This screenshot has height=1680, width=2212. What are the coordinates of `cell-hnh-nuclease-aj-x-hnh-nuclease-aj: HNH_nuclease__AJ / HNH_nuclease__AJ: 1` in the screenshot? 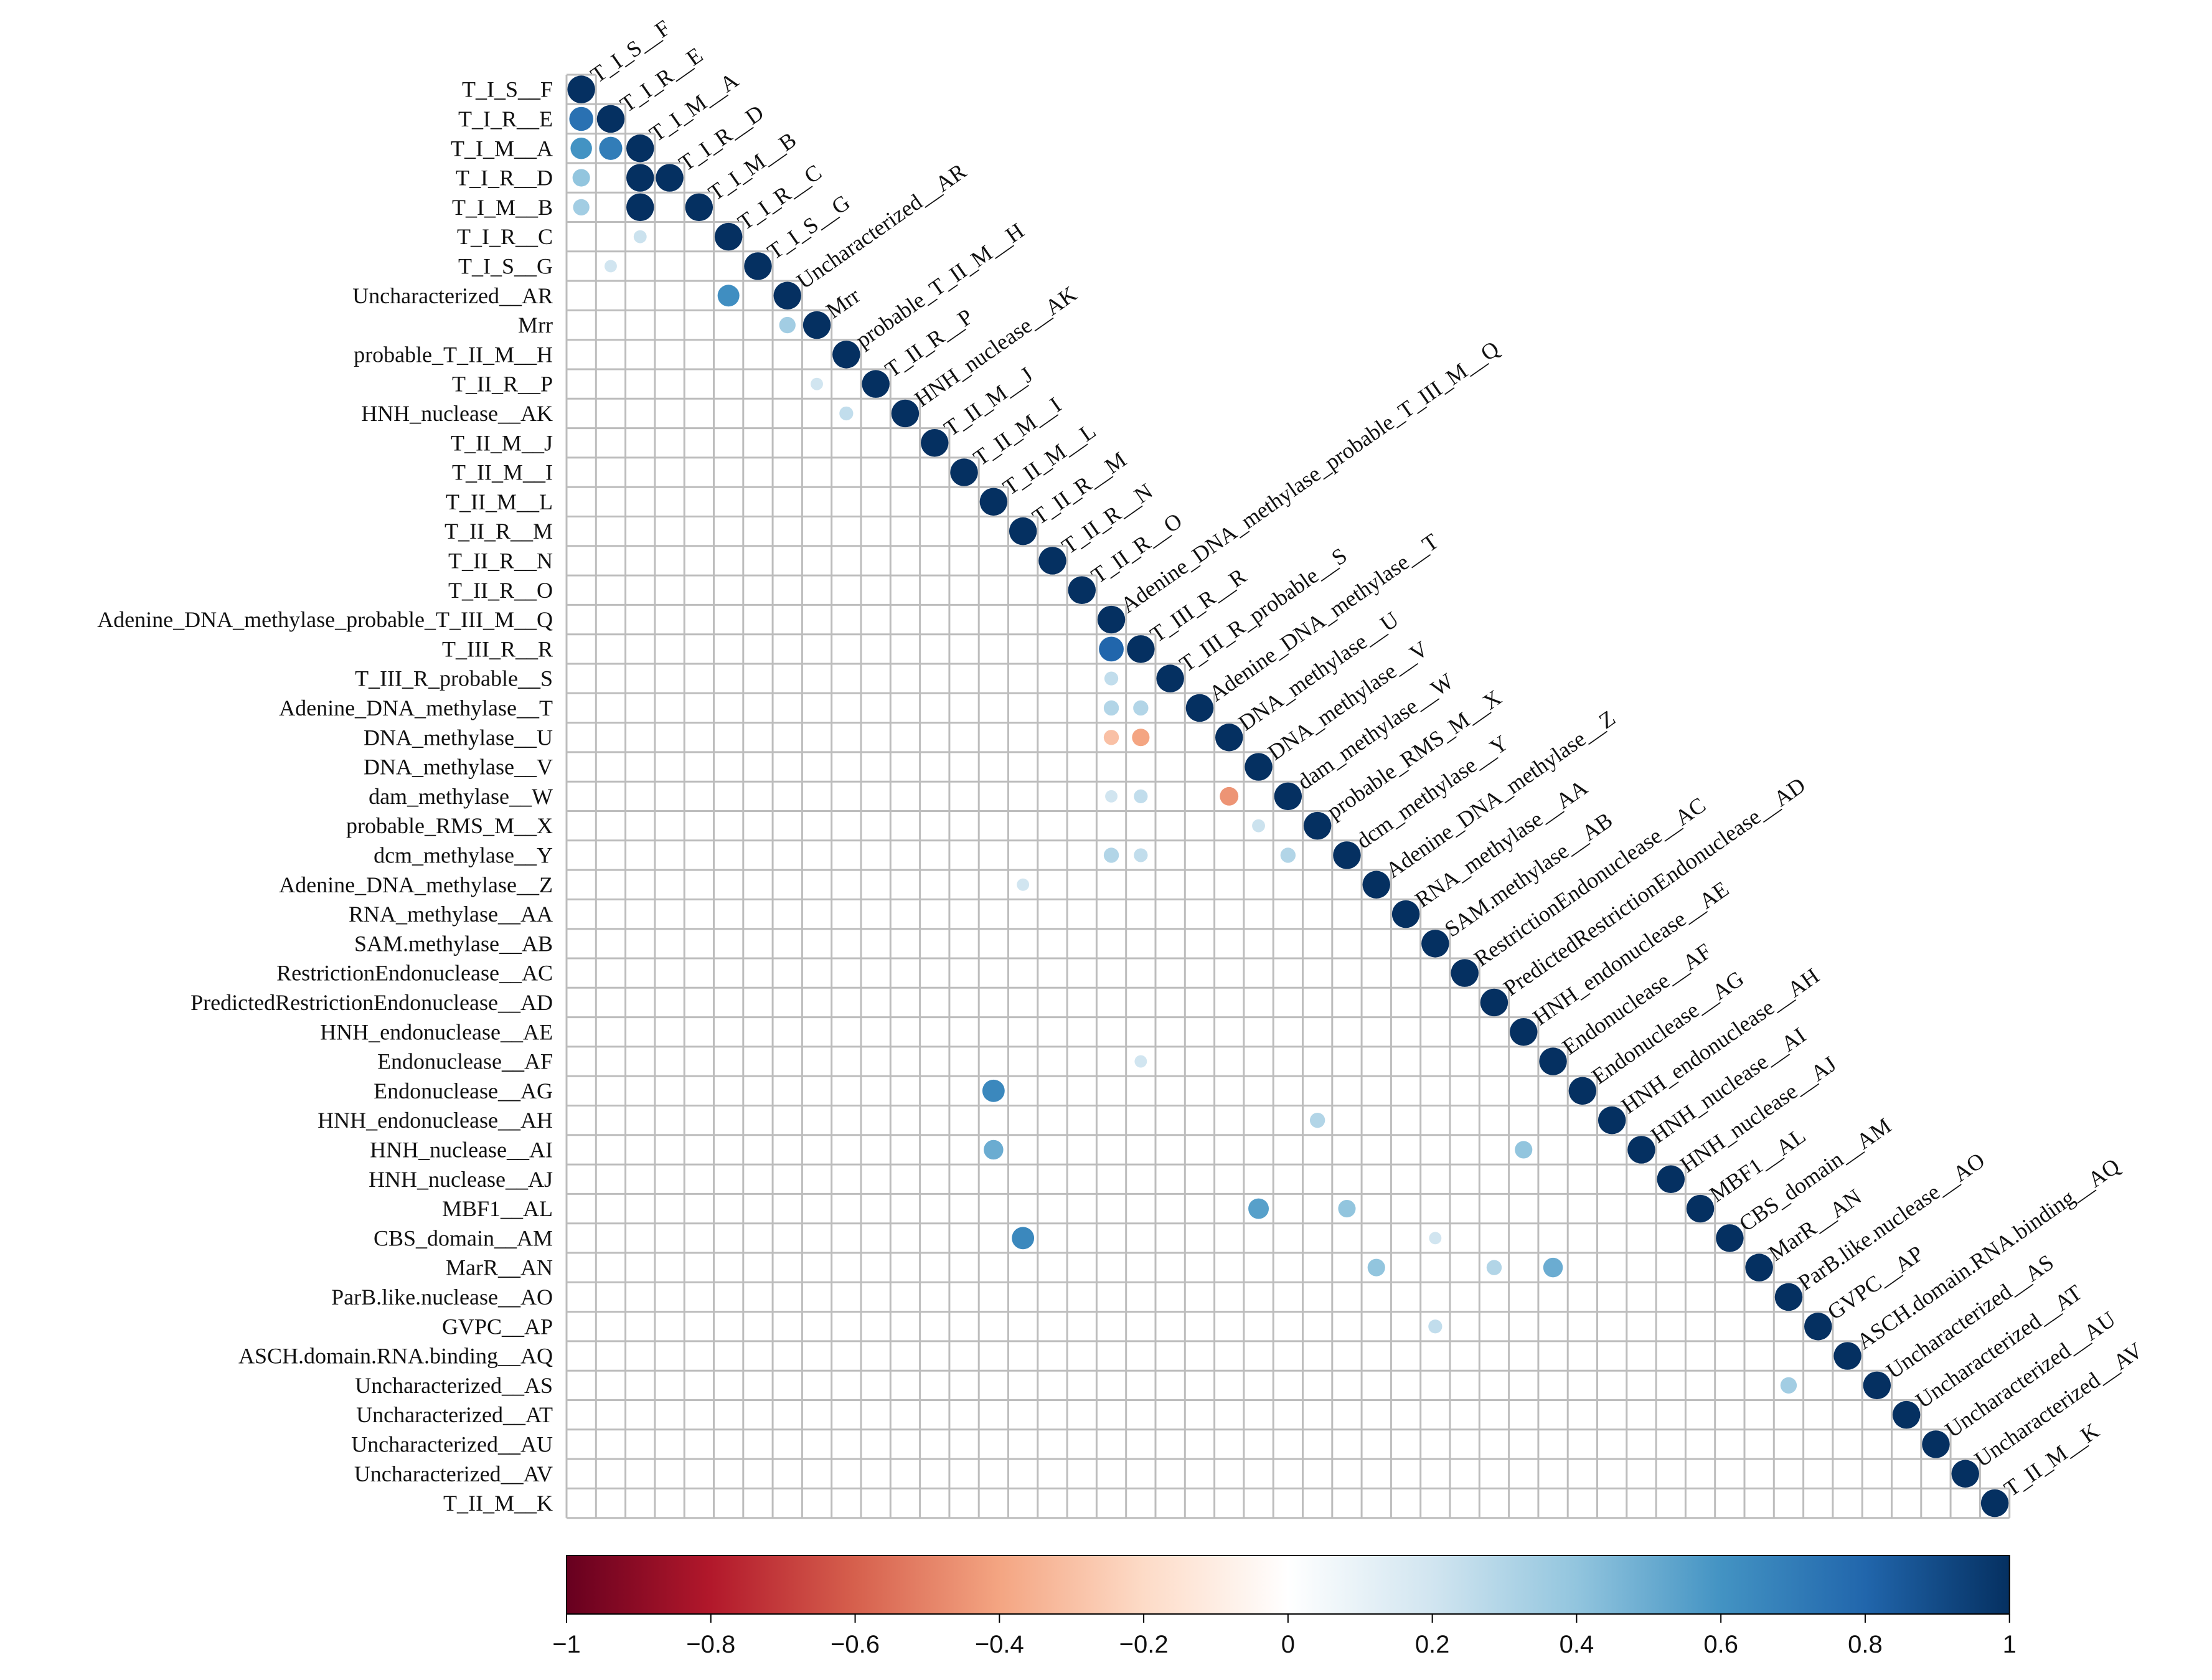 It's located at (1671, 1179).